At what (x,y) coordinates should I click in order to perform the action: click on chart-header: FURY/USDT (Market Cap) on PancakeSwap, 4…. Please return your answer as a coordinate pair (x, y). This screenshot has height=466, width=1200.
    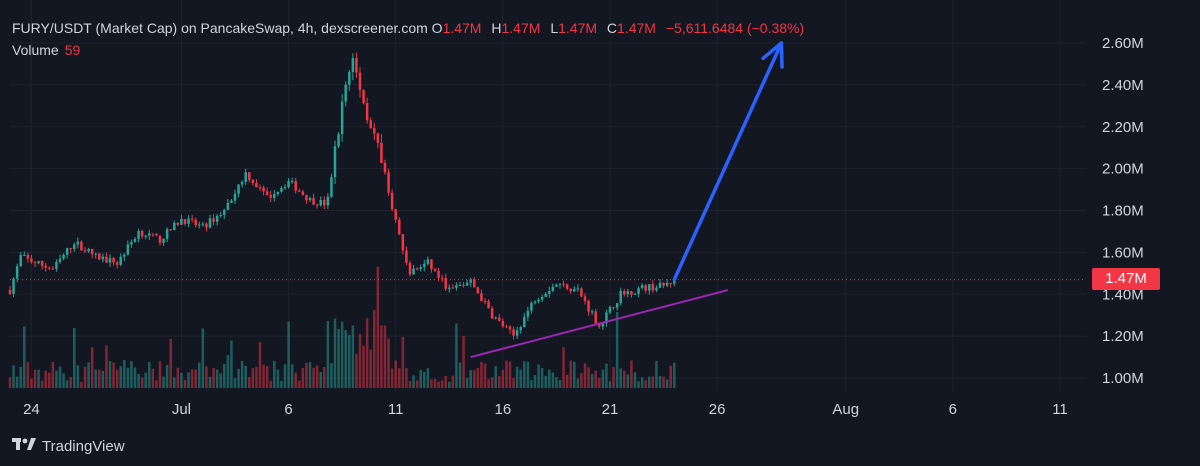
    Looking at the image, I should click on (408, 28).